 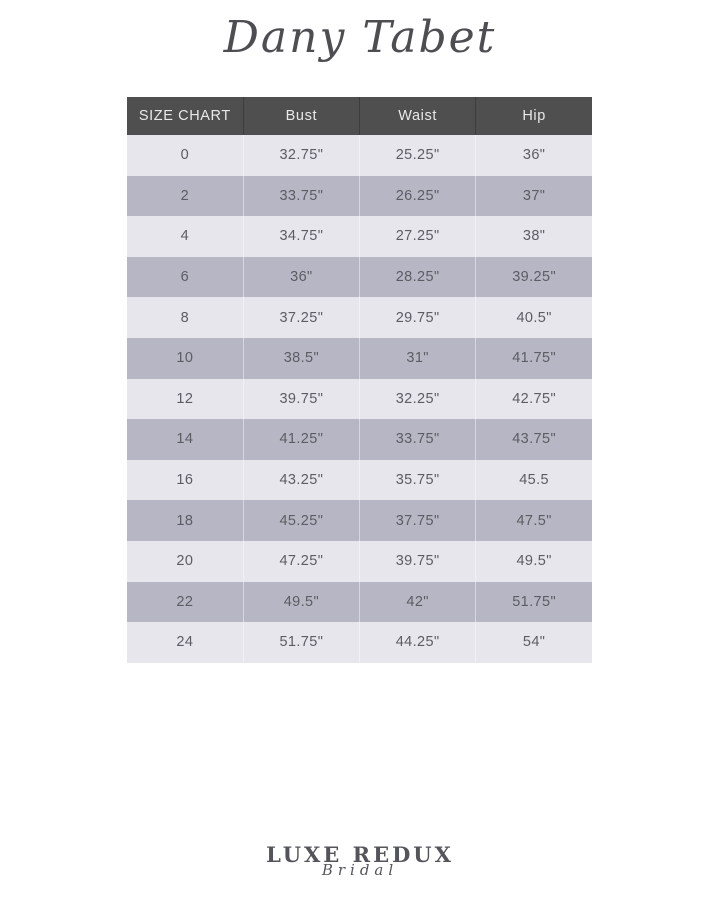 What do you see at coordinates (185, 602) in the screenshot?
I see `size-cell: 22` at bounding box center [185, 602].